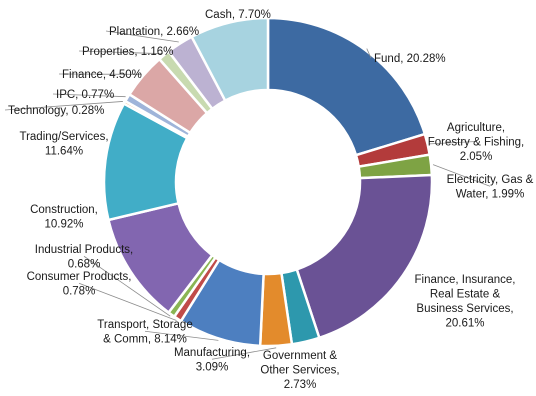 Image resolution: width=536 pixels, height=396 pixels. What do you see at coordinates (181, 335) in the screenshot?
I see `leader-transport-storage-comm` at bounding box center [181, 335].